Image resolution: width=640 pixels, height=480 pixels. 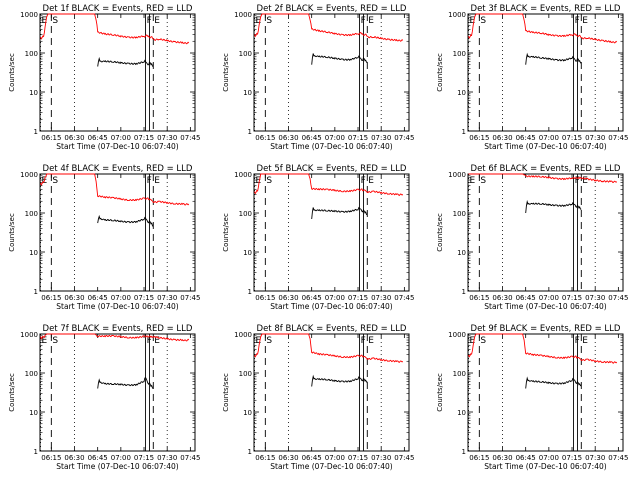 I want to click on panel-title: Det 2f BLACK = Events, RED = LLD, so click(x=332, y=9).